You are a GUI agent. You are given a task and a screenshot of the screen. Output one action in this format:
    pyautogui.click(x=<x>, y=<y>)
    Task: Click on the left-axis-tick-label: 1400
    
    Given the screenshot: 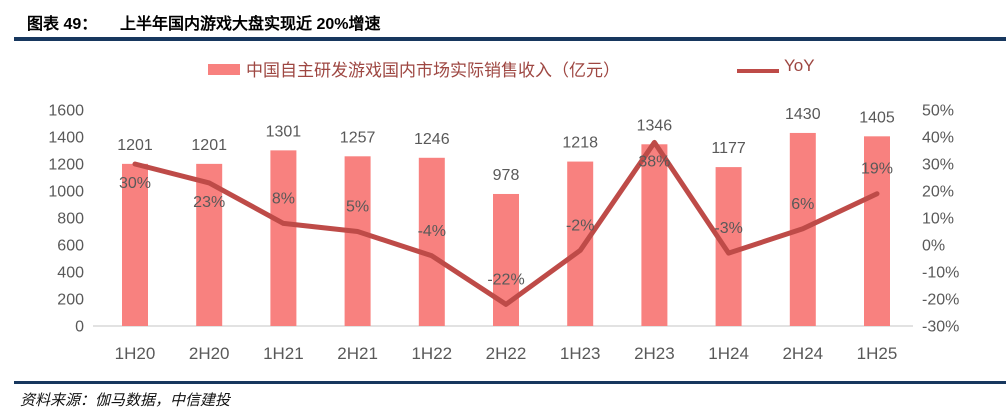 What is the action you would take?
    pyautogui.click(x=66, y=138)
    